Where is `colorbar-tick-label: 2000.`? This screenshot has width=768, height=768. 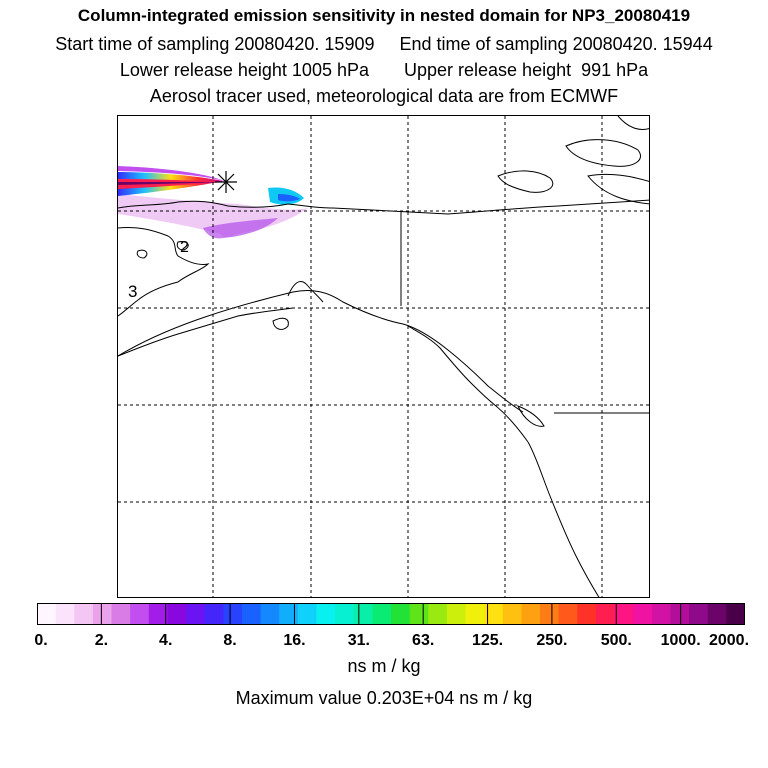
colorbar-tick-label: 2000. is located at coordinates (729, 640).